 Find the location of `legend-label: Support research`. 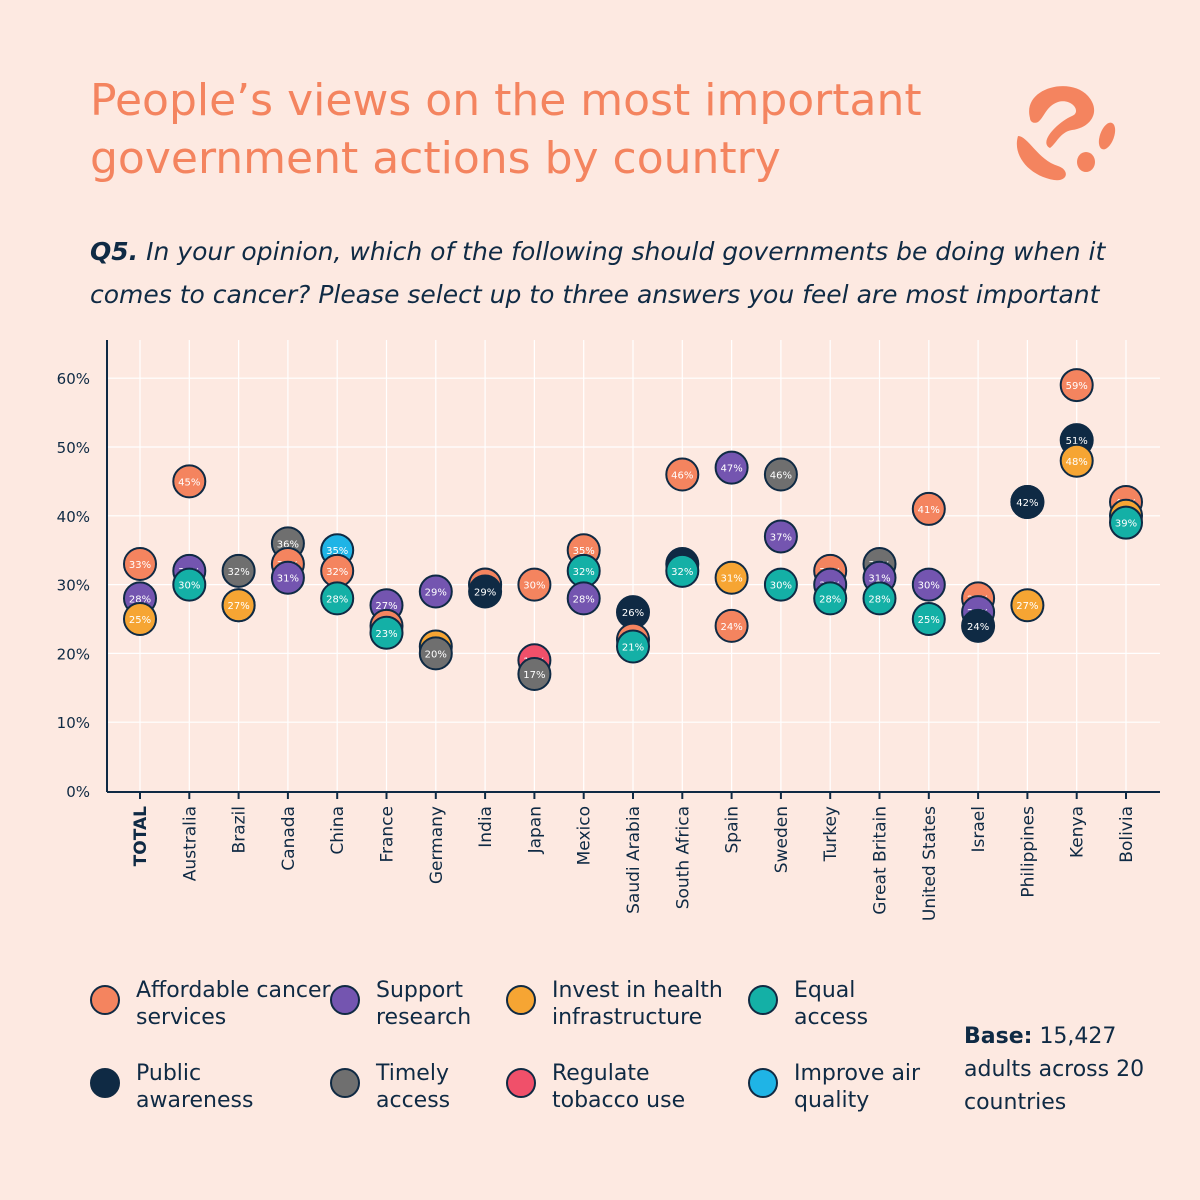

legend-label: Support research is located at coordinates (424, 1004).